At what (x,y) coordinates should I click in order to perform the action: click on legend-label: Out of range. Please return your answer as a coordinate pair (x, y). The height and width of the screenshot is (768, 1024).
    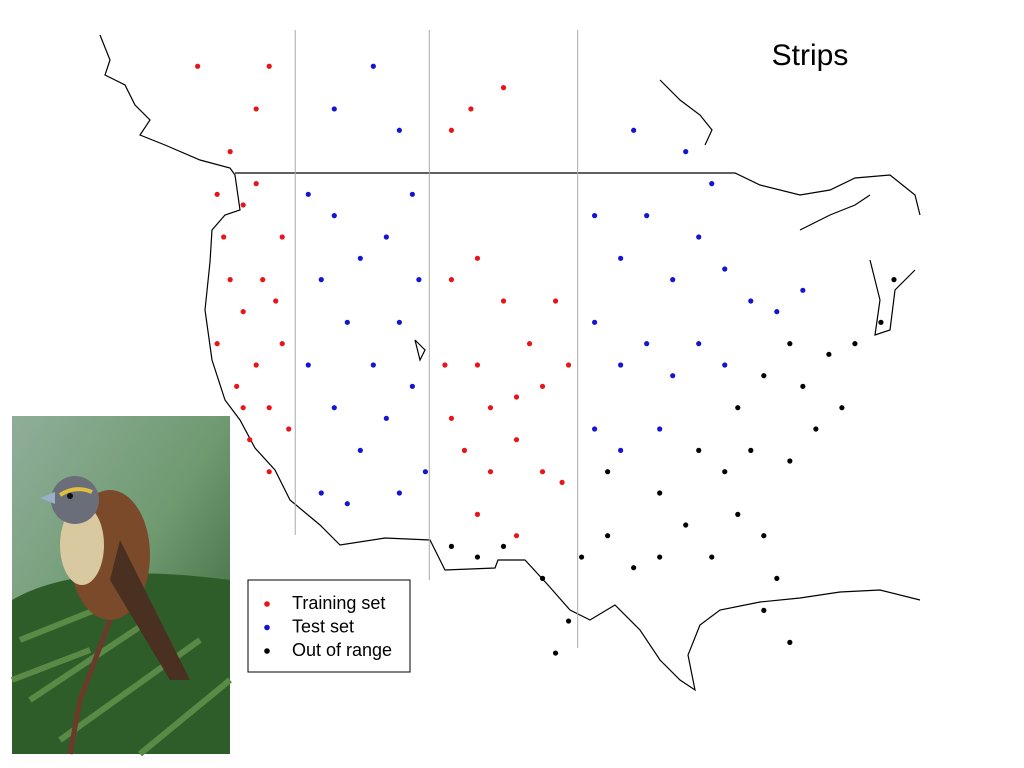
    Looking at the image, I should click on (342, 650).